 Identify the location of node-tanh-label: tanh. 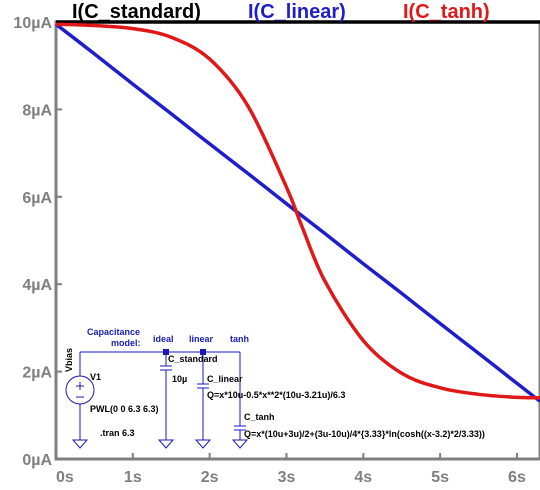
(239, 339).